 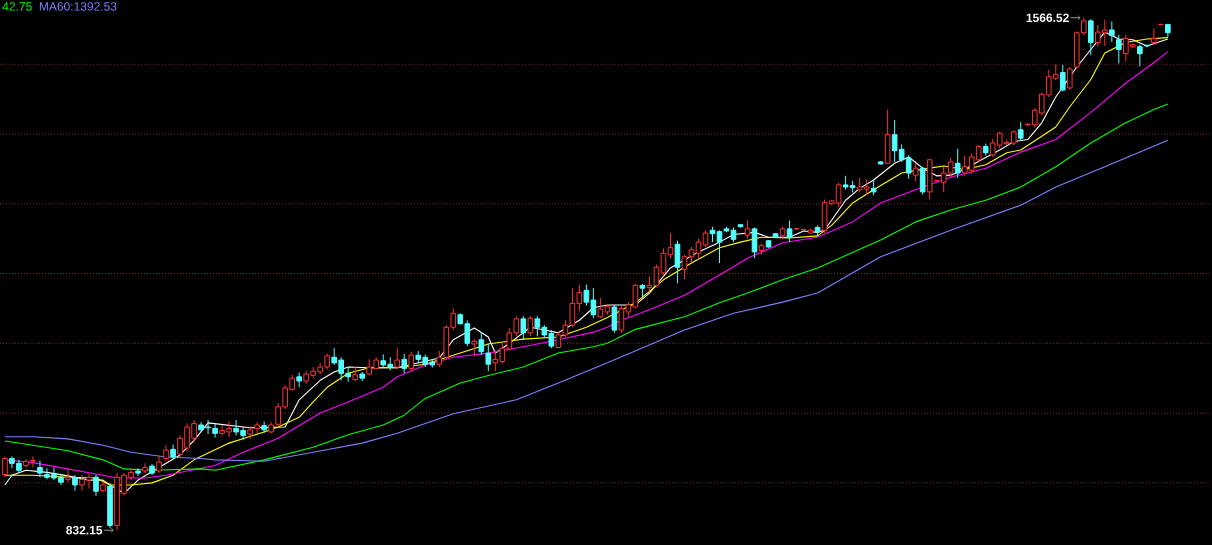 I want to click on annotation: MA60:1392.53, so click(x=78, y=6).